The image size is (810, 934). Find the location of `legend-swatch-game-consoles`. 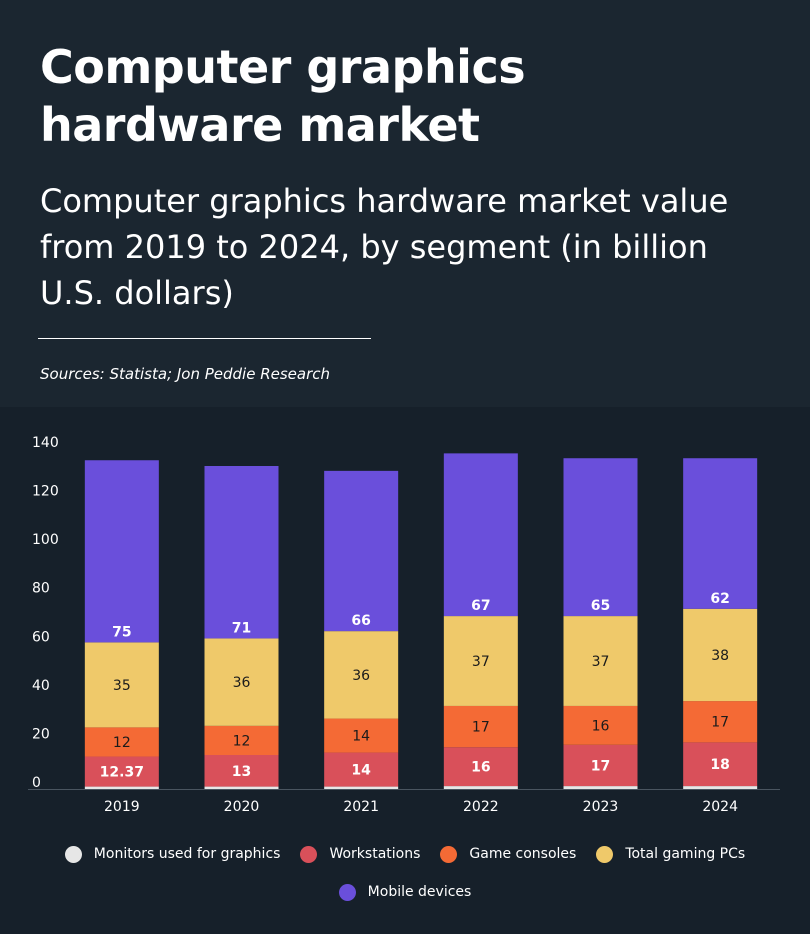

legend-swatch-game-consoles is located at coordinates (449, 854).